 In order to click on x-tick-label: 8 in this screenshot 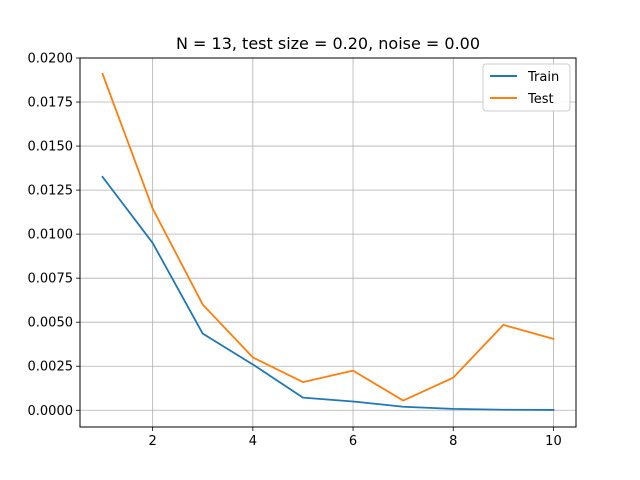, I will do `click(453, 441)`.